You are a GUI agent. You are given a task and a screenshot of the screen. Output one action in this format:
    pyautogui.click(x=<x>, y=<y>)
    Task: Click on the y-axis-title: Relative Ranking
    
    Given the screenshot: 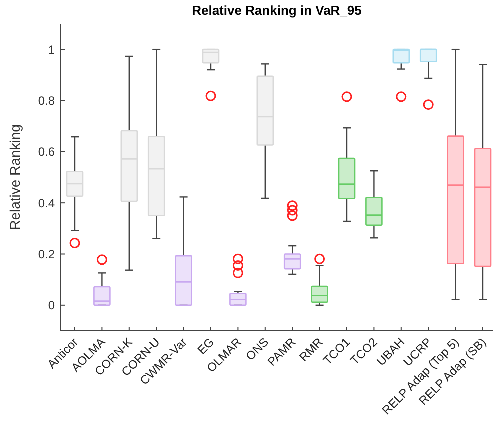 What is the action you would take?
    pyautogui.click(x=15, y=177)
    